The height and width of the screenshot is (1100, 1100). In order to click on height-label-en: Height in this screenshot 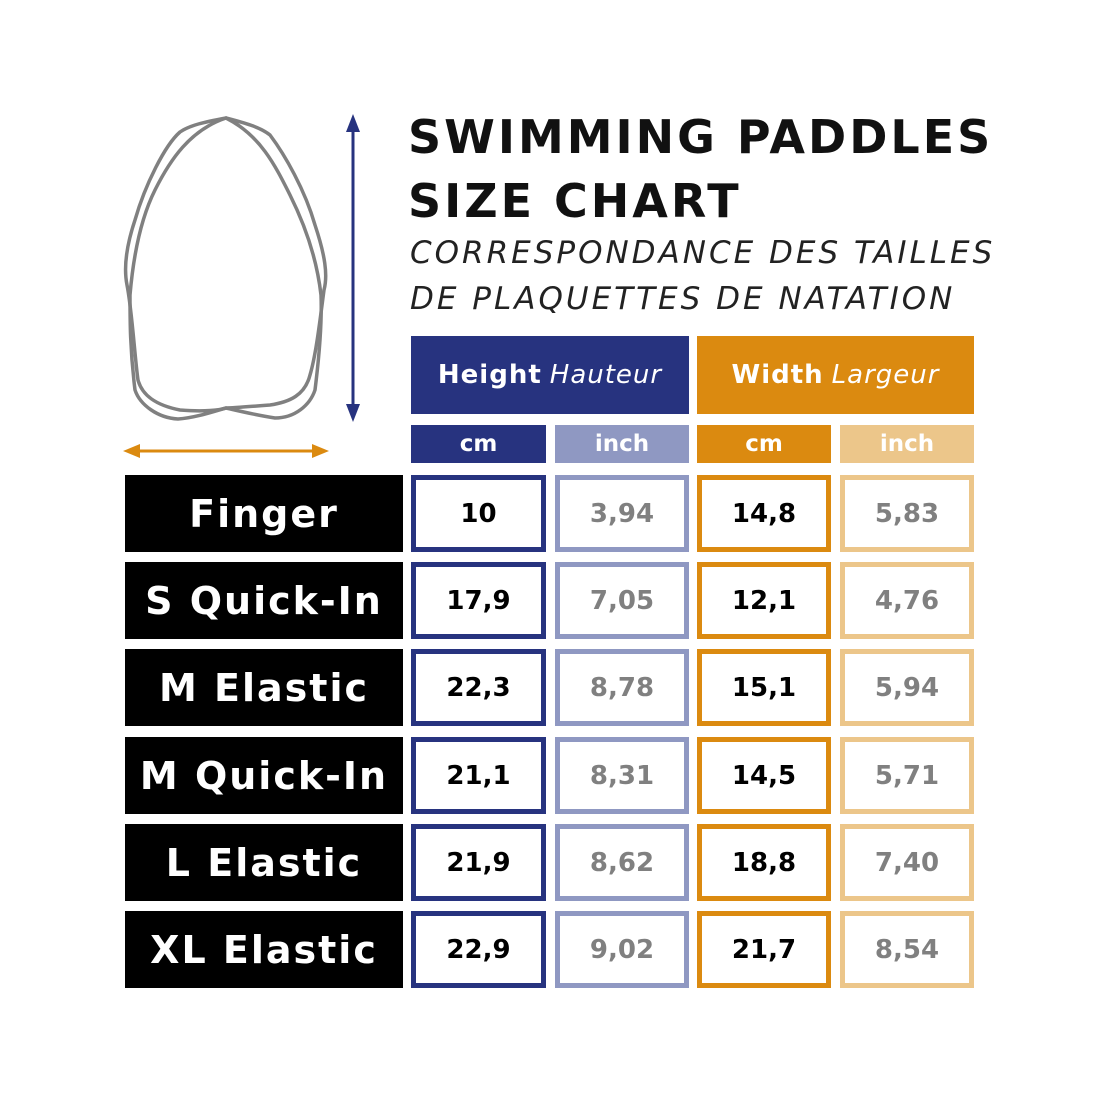, I will do `click(489, 375)`.